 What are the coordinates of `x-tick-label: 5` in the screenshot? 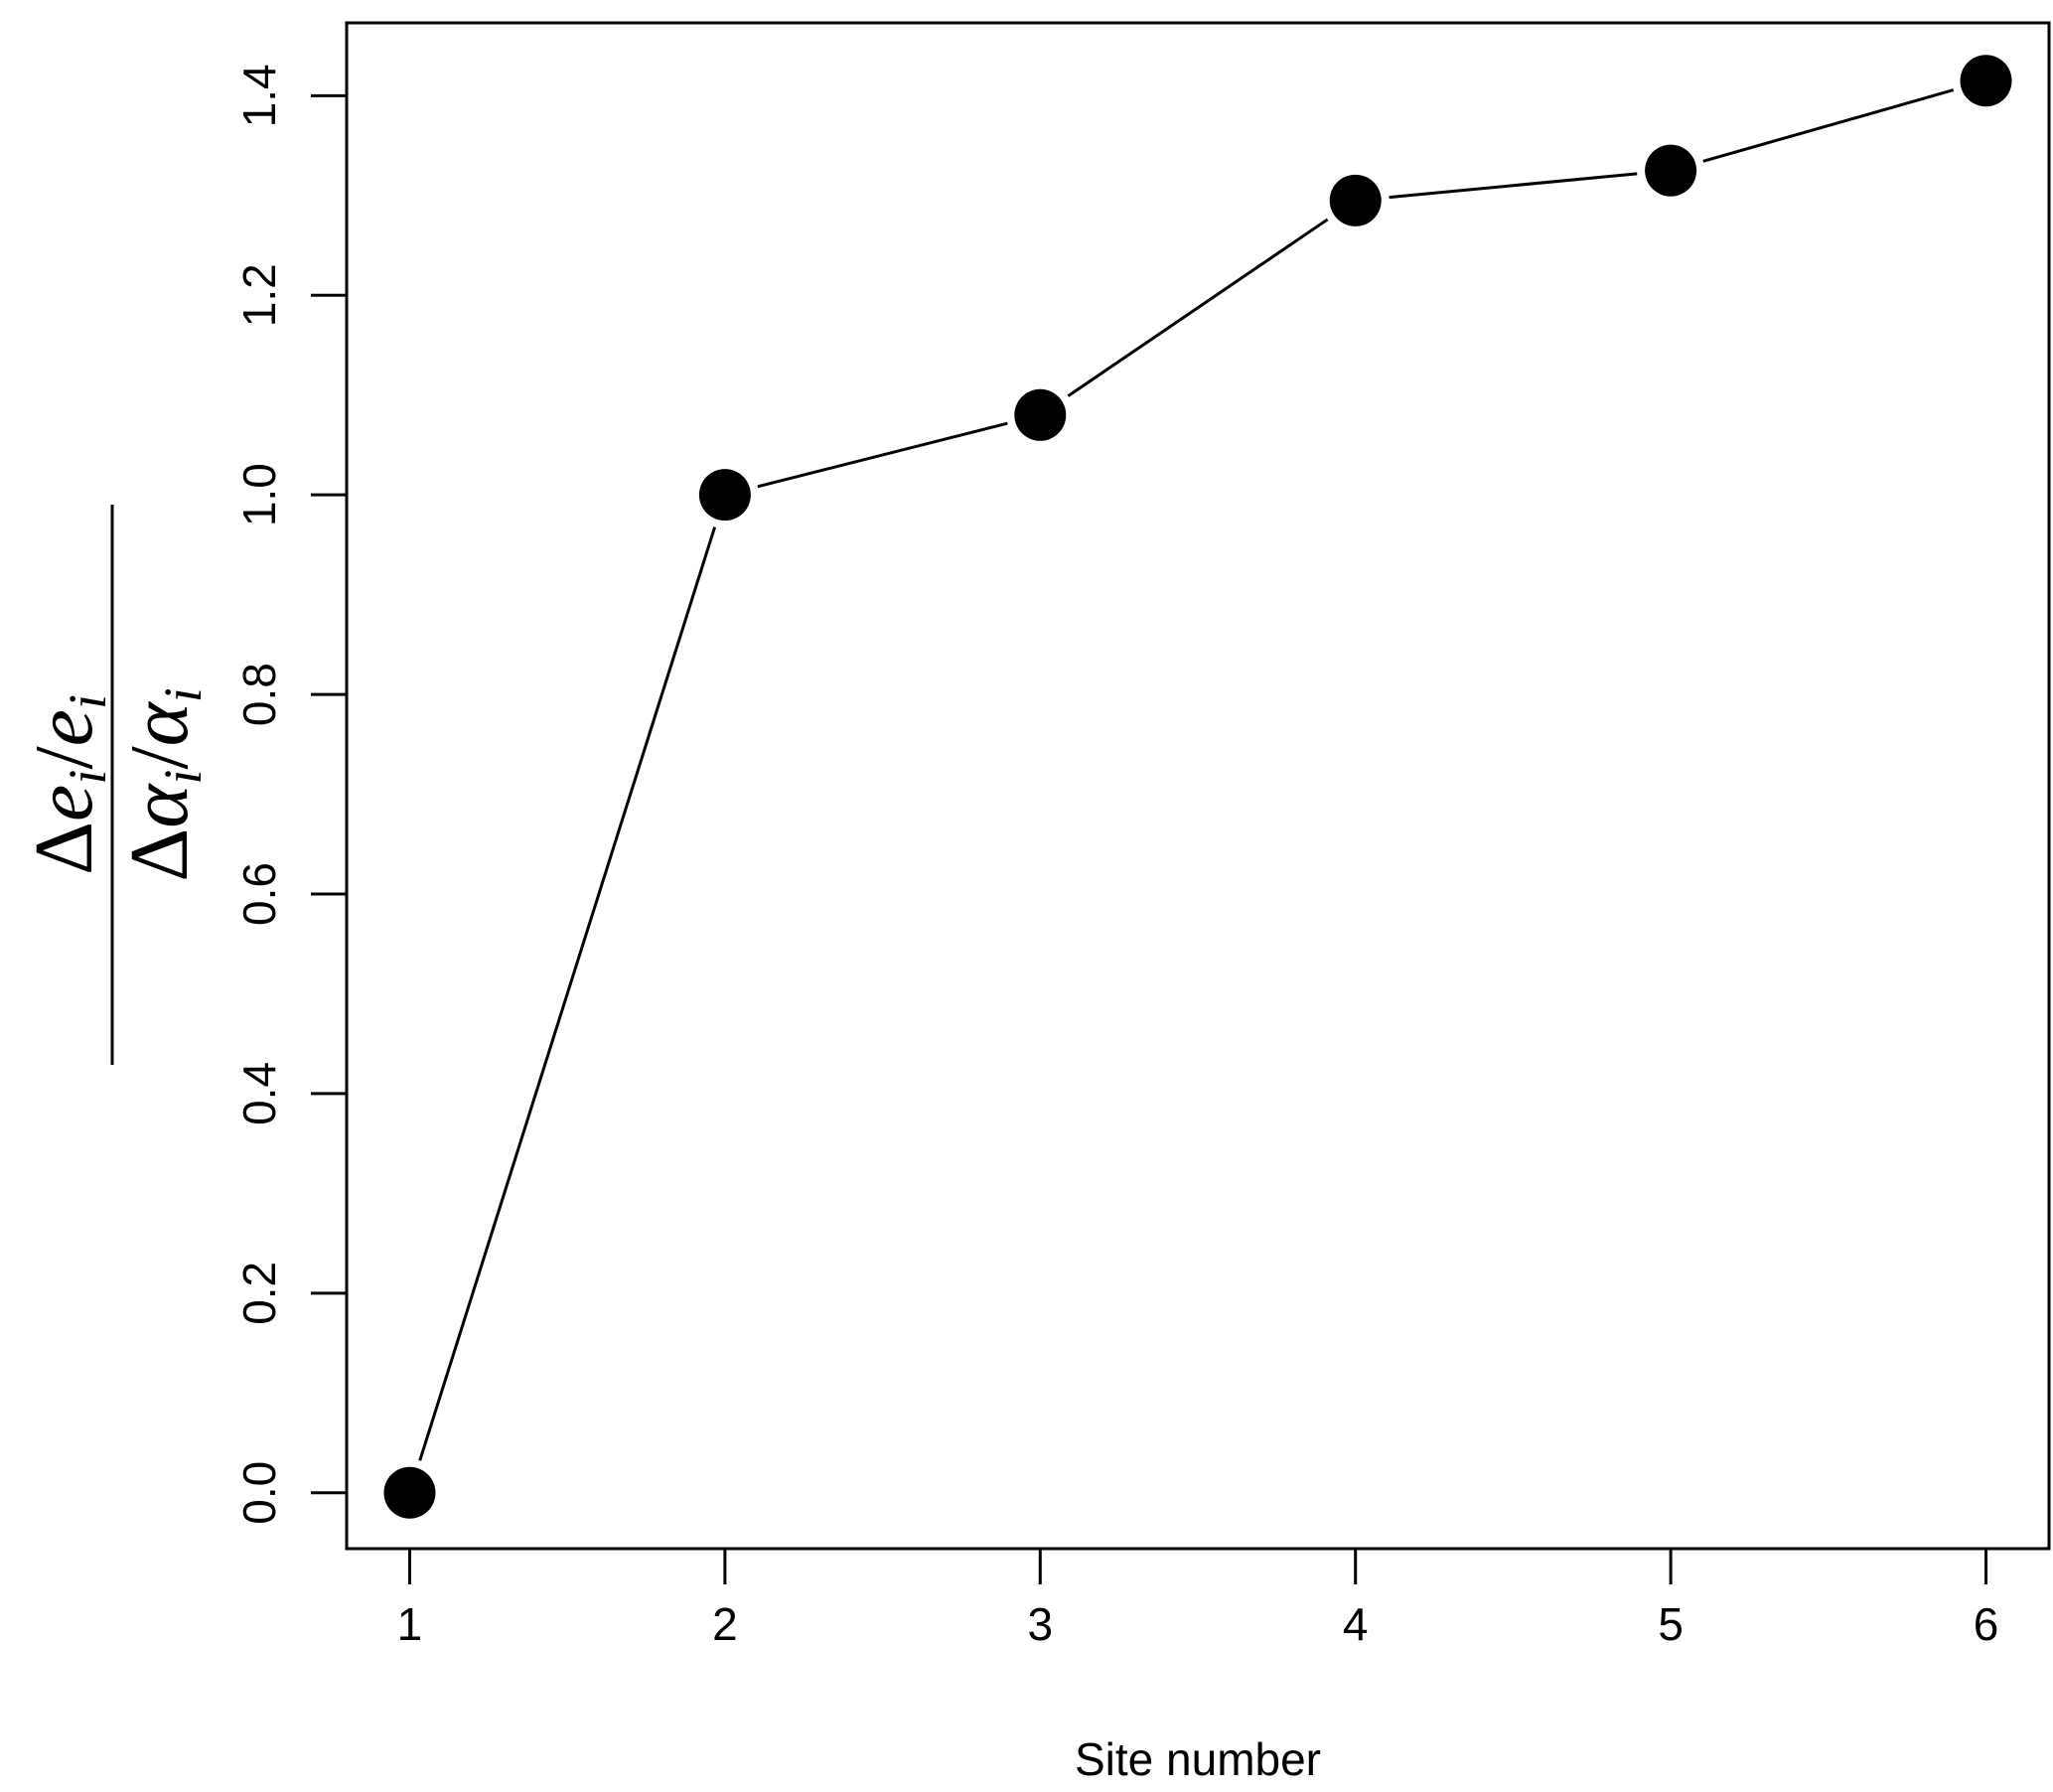 It's located at (1671, 1624).